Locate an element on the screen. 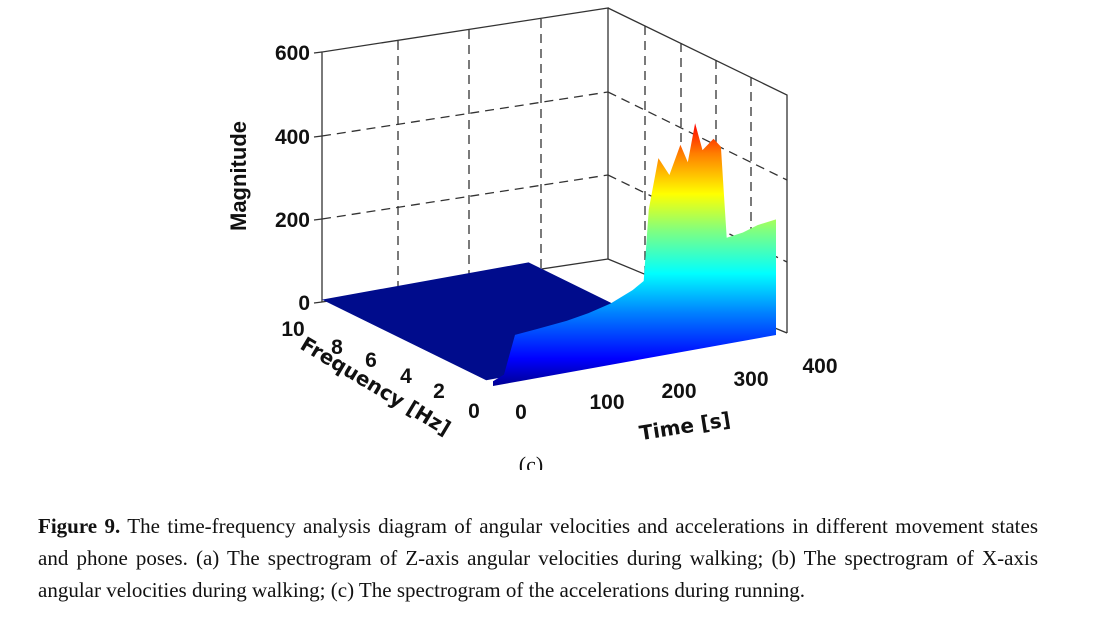 The width and height of the screenshot is (1116, 637). time-tick-label: 300 is located at coordinates (750, 379).